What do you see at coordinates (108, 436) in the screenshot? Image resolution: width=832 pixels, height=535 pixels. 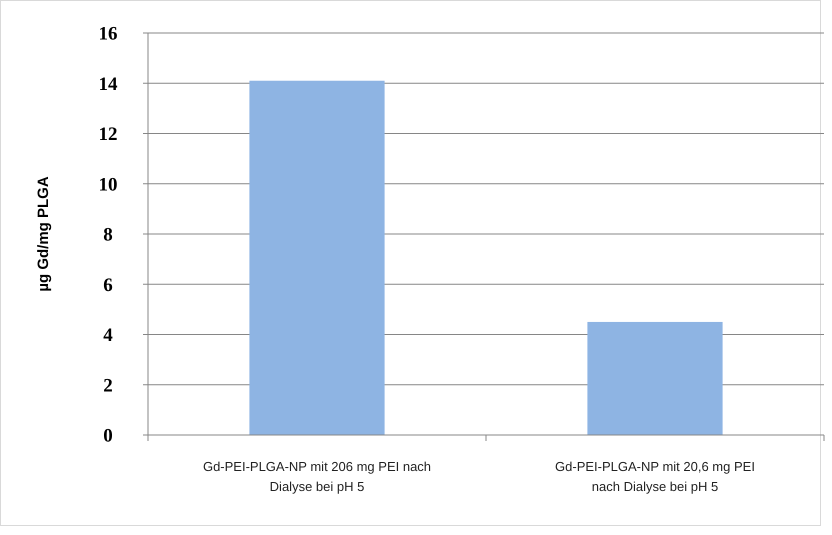 I see `y-tick-label: 0` at bounding box center [108, 436].